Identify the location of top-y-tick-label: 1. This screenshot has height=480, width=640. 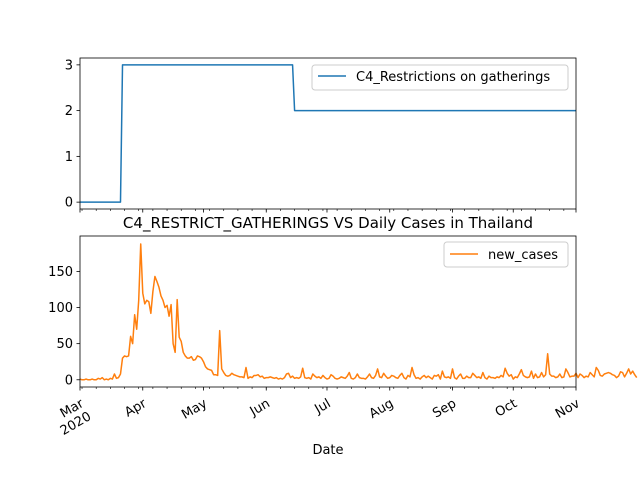
(69, 157).